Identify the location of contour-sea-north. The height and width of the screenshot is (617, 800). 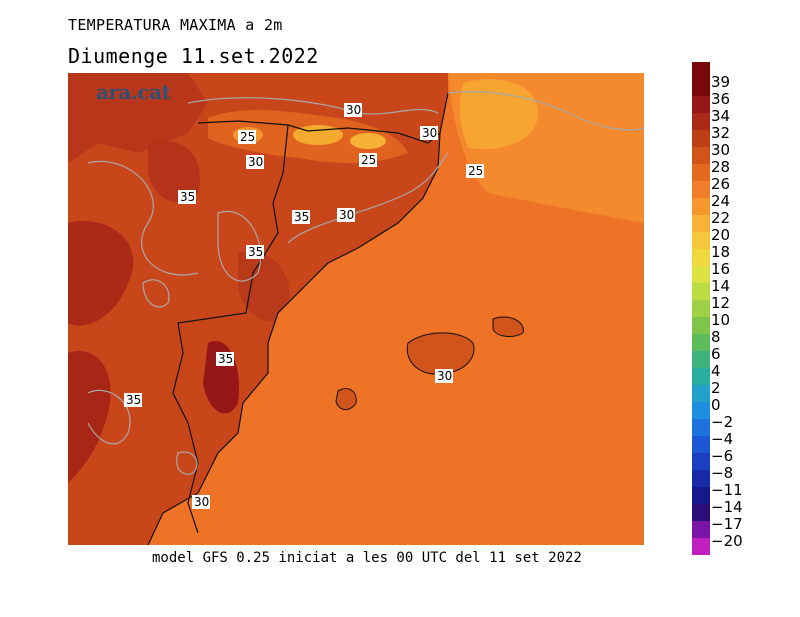
(545, 111).